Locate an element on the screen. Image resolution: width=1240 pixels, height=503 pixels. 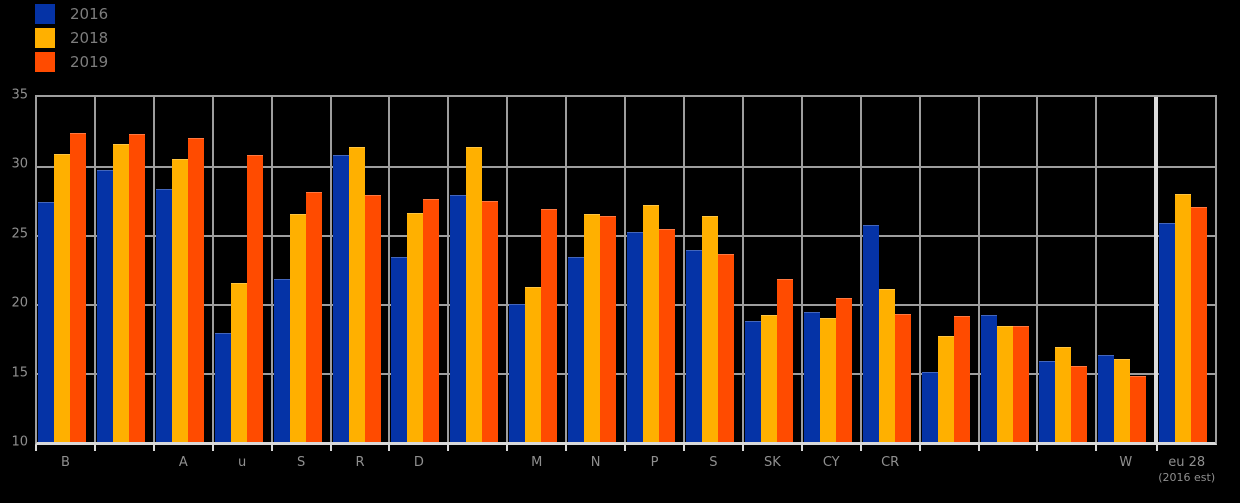
bar-group-eu 28: eu 28 (2016 est) is located at coordinates (1184, 290).